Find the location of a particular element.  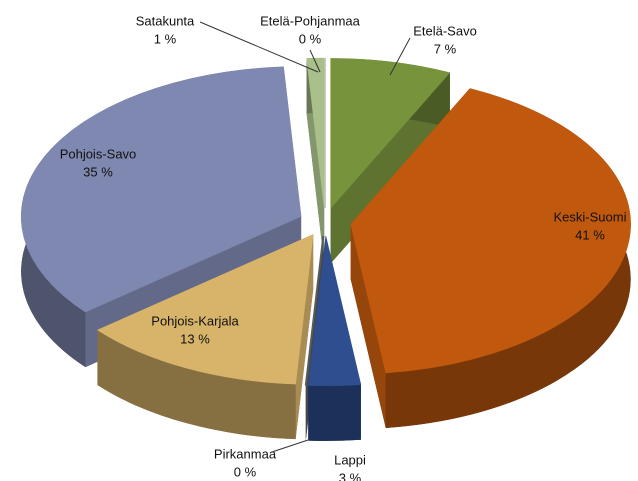

slice-value-label: 13 % is located at coordinates (195, 338).